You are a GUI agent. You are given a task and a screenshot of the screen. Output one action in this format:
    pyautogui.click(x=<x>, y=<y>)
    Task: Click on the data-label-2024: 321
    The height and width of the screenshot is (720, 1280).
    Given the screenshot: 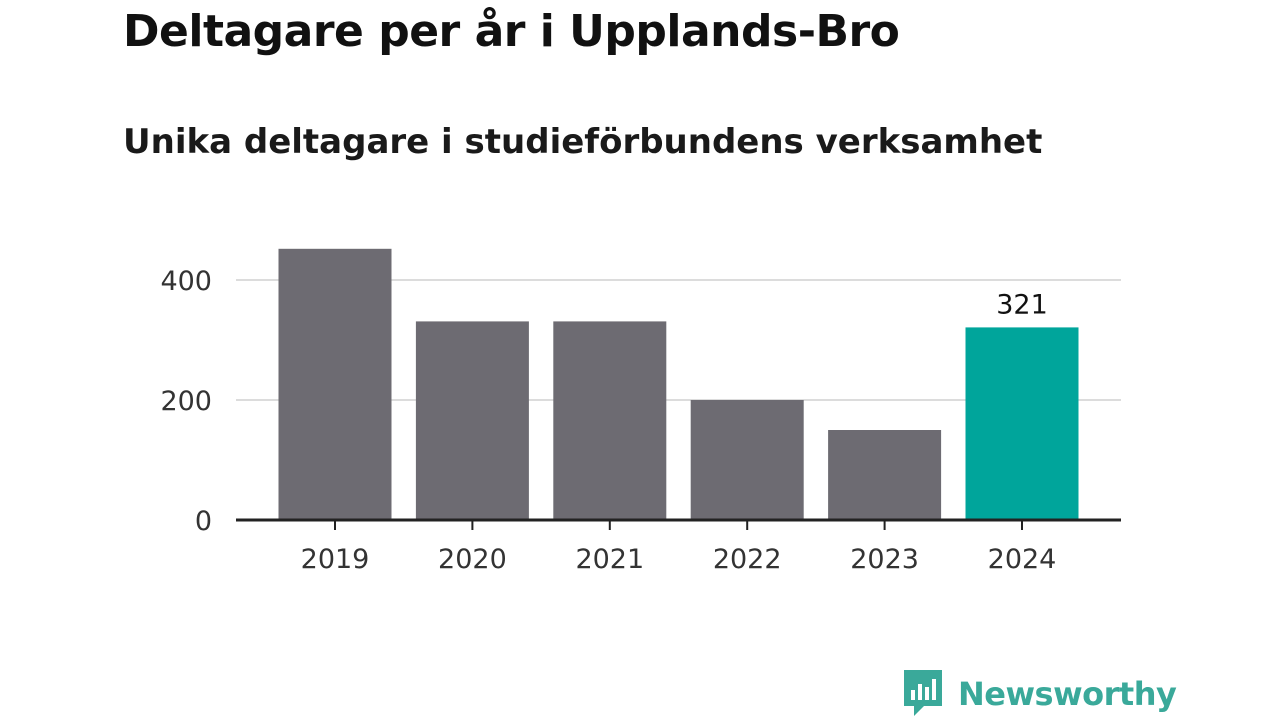 What is the action you would take?
    pyautogui.click(x=1022, y=304)
    